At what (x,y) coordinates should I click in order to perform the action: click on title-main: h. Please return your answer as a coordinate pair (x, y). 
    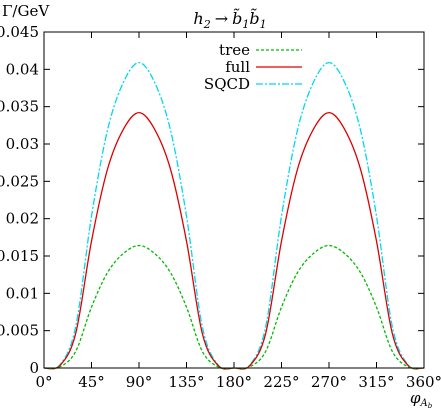
    Looking at the image, I should click on (198, 18).